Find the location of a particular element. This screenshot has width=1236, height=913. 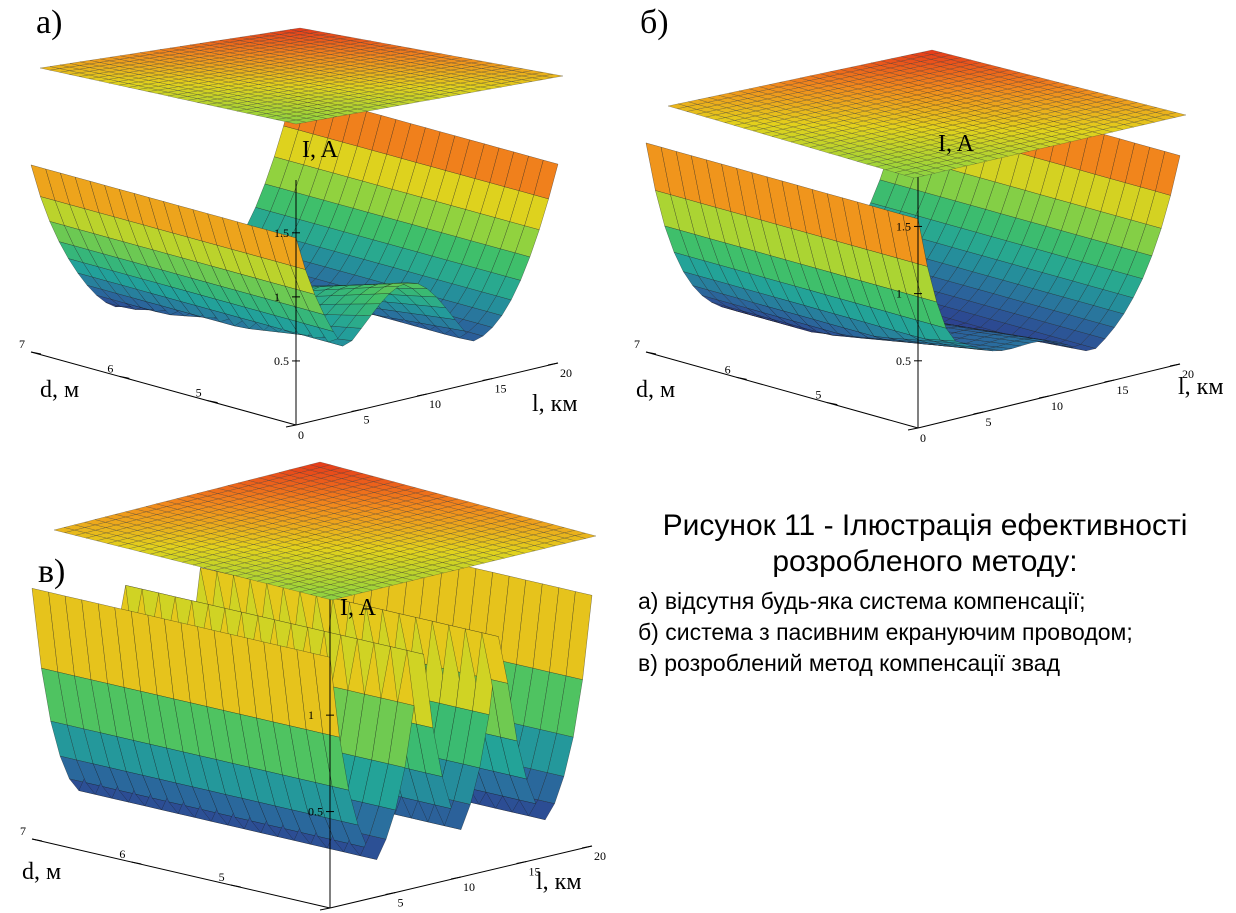

panel-letter: а) is located at coordinates (49, 22).